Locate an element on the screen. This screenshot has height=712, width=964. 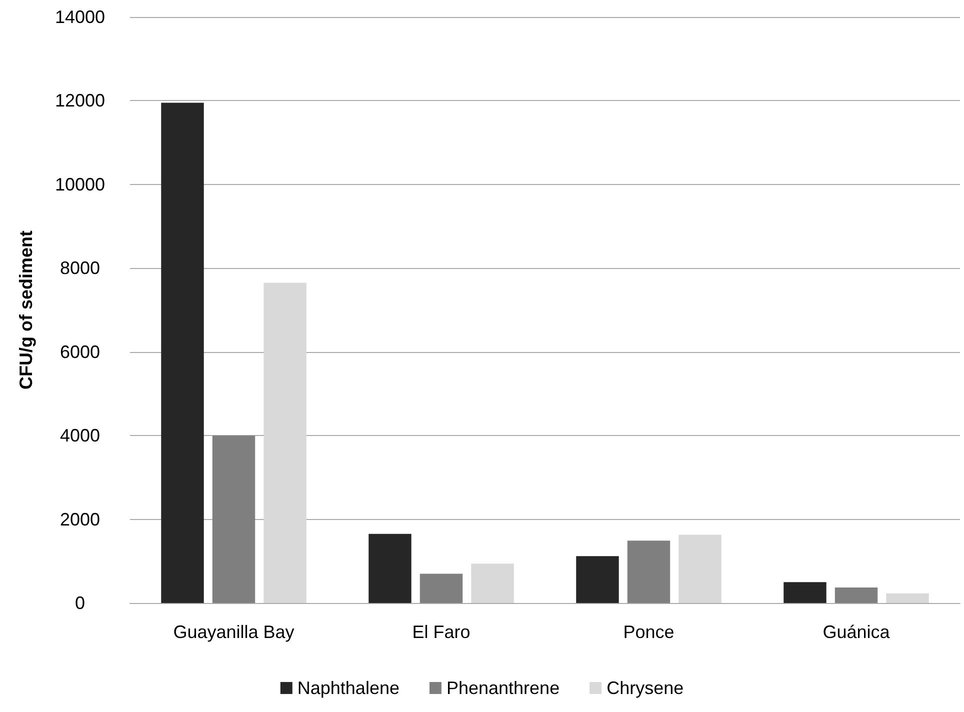
y-tick-label: 0 is located at coordinates (80, 603).